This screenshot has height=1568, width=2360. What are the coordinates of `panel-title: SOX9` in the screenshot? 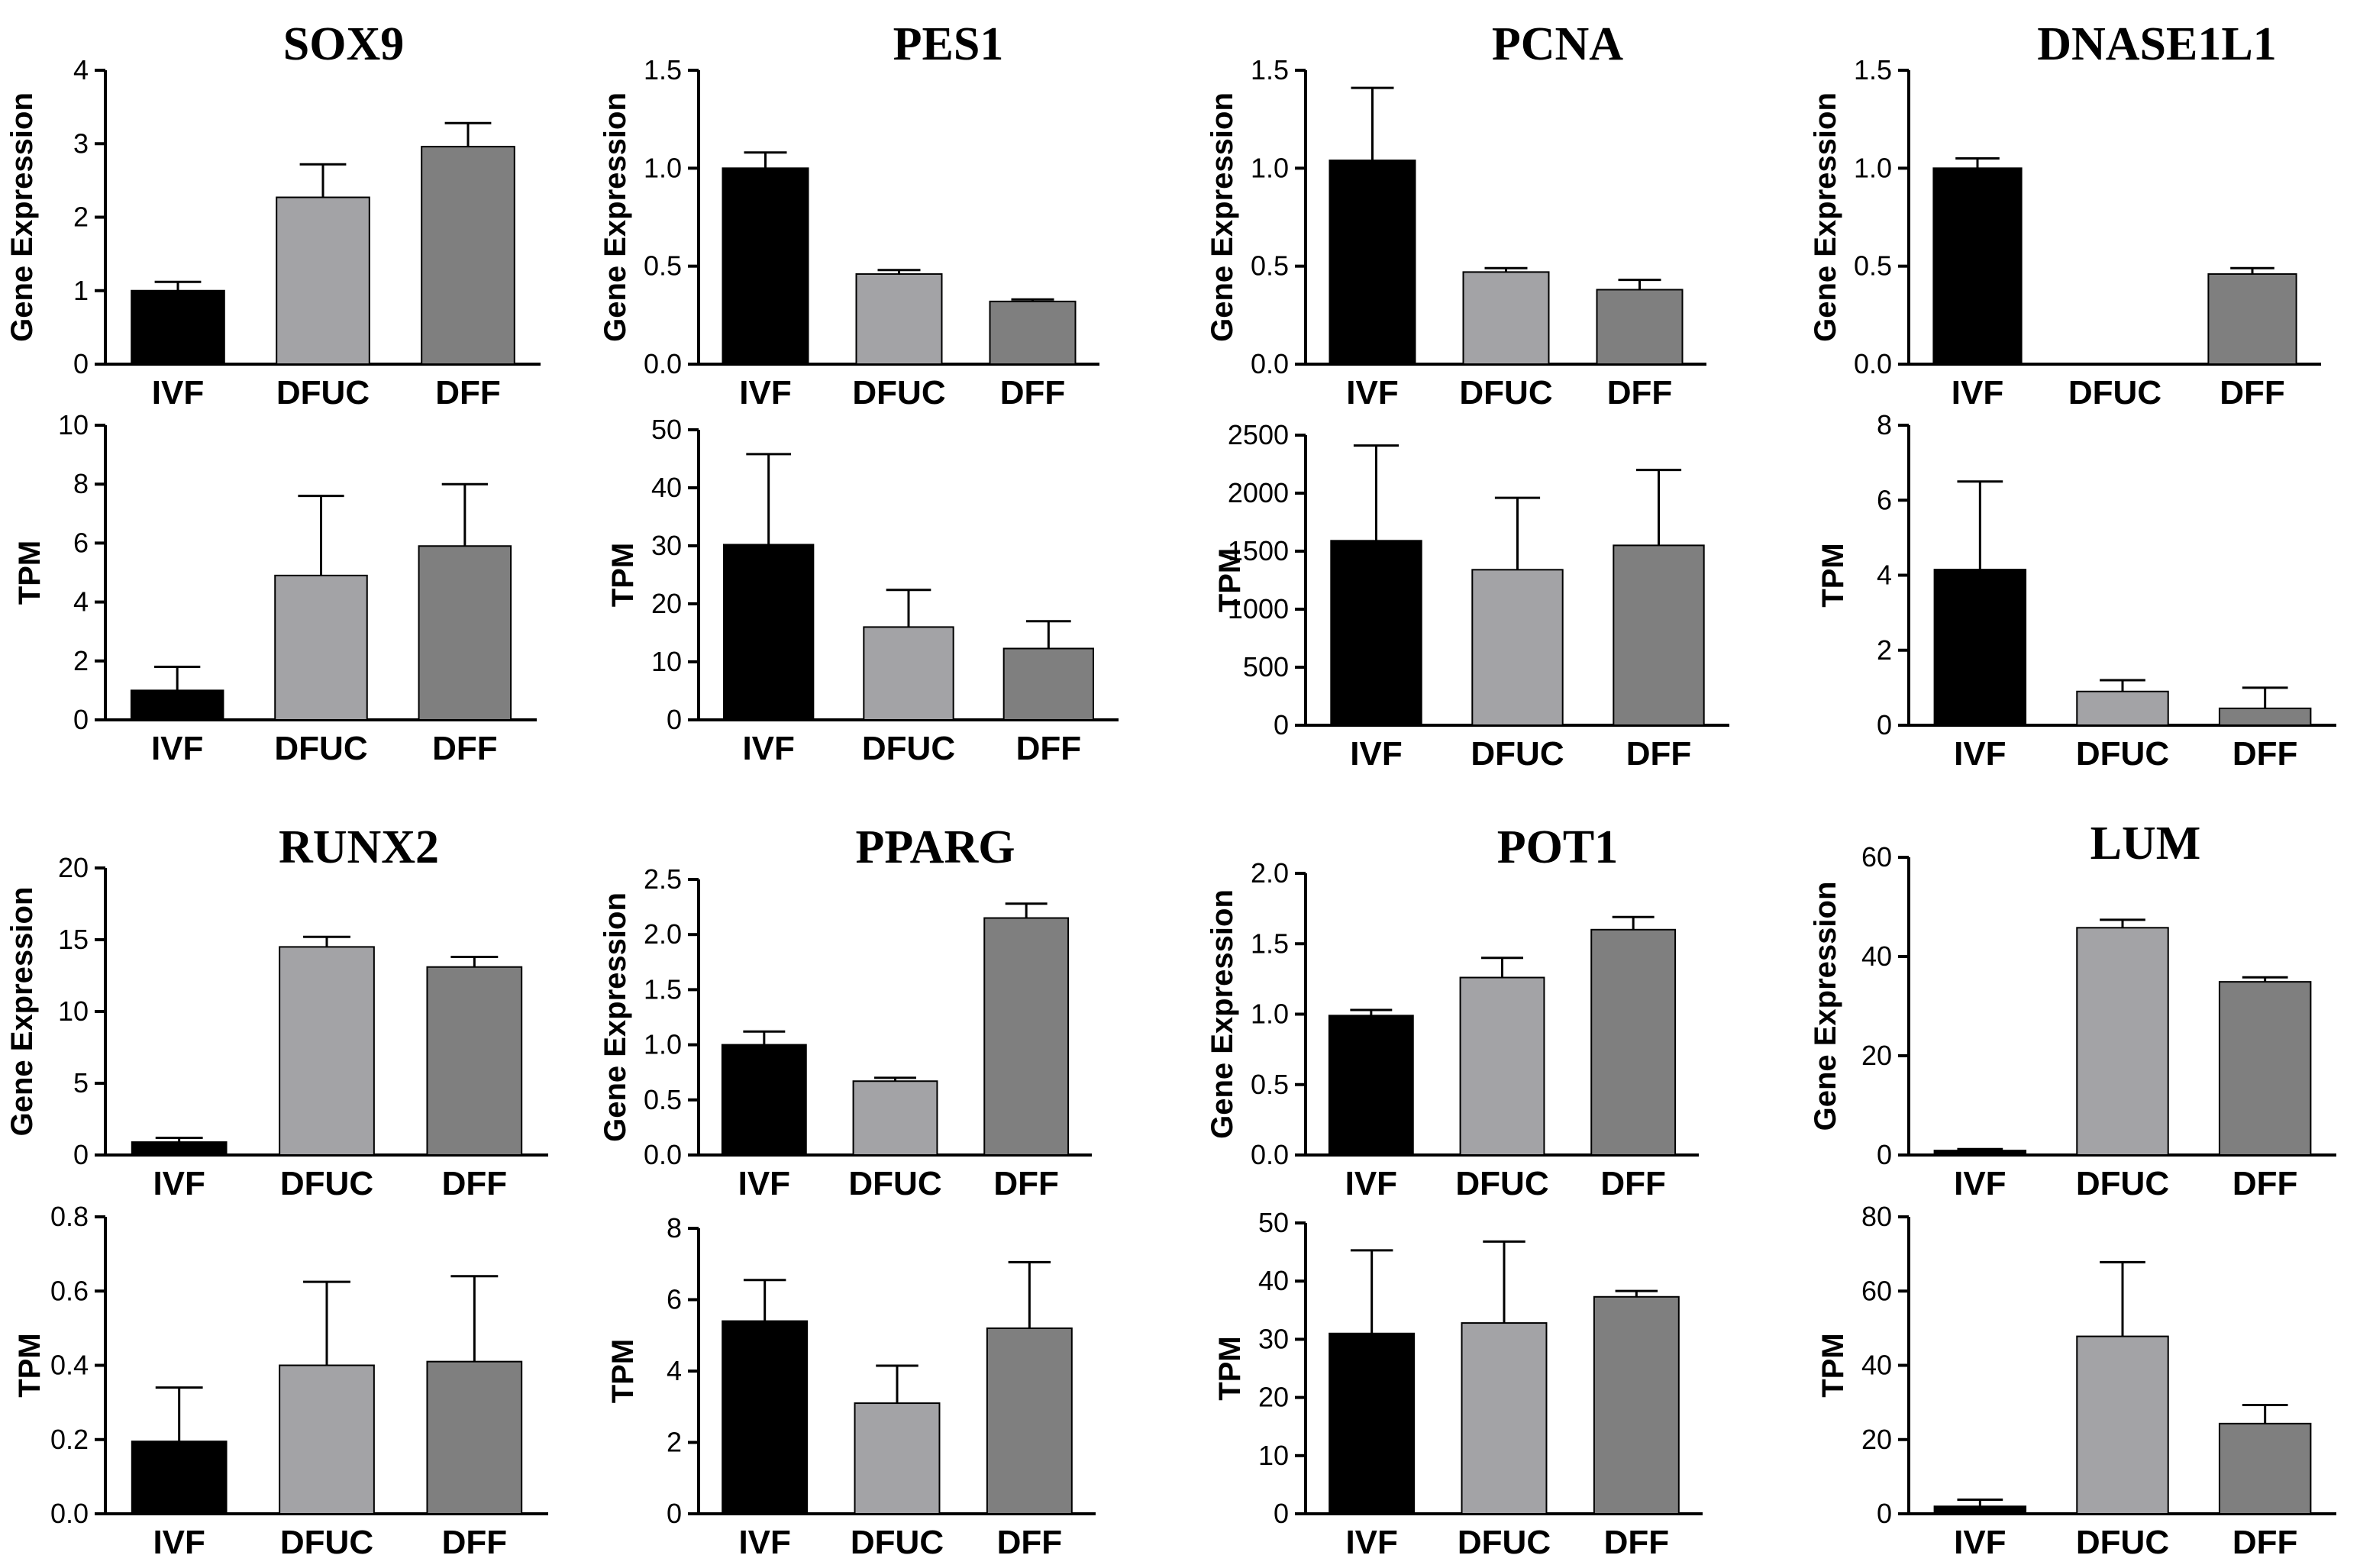 It's located at (343, 44).